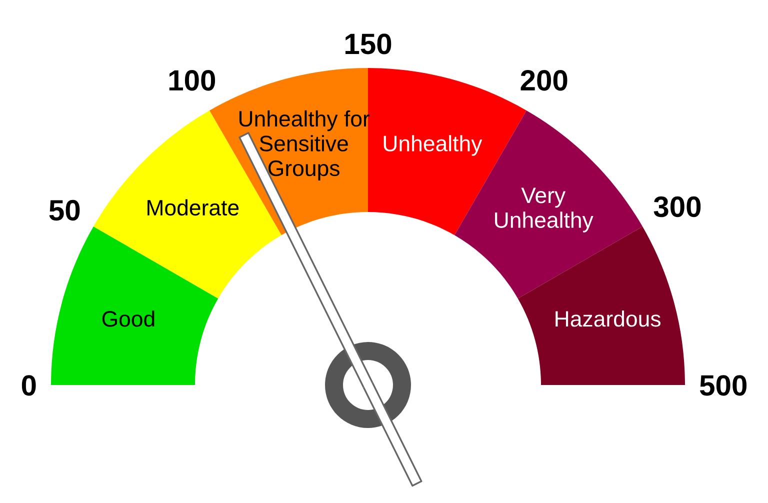  I want to click on slice-label: Moderate, so click(193, 207).